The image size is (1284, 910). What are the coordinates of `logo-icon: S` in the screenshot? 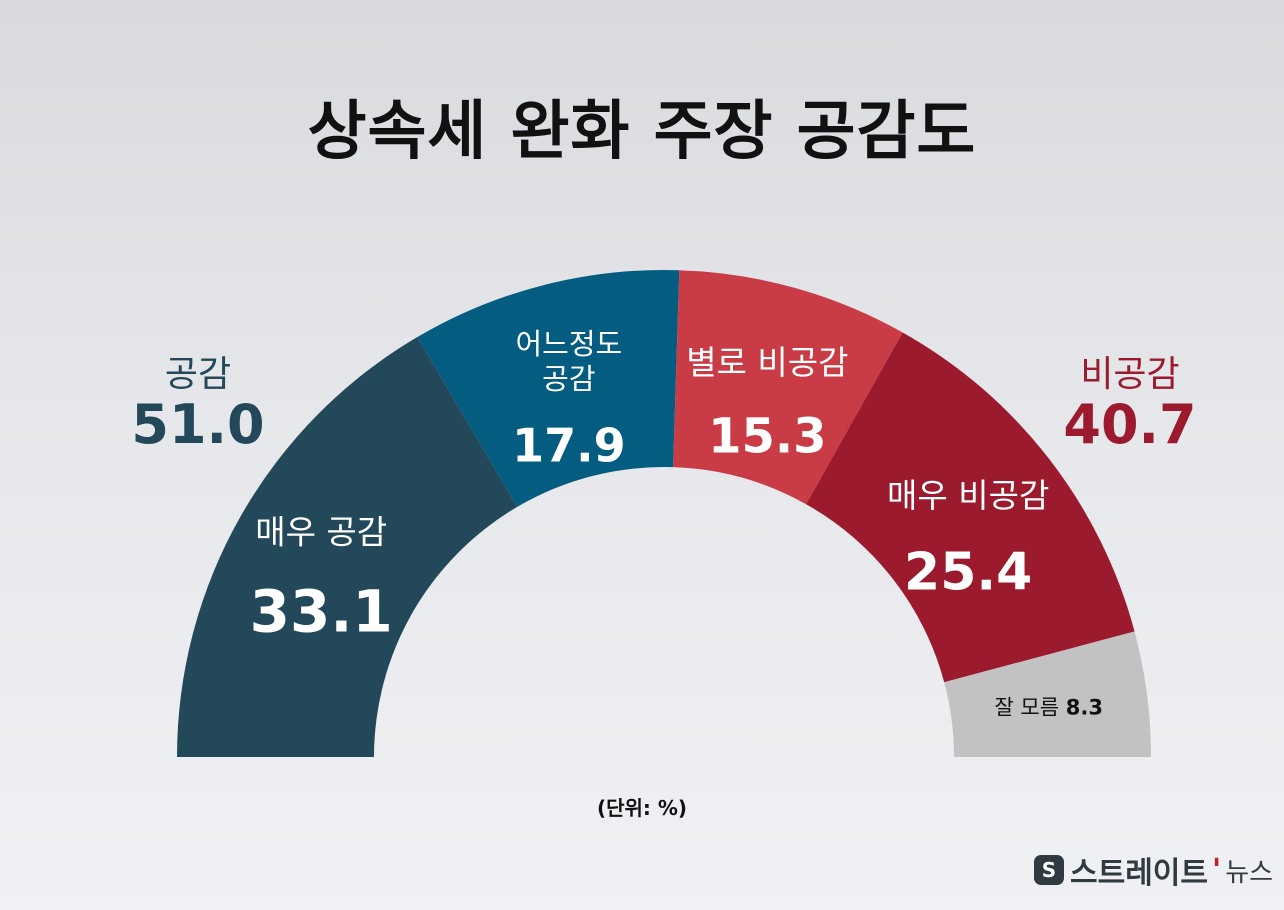 It's located at (1049, 870).